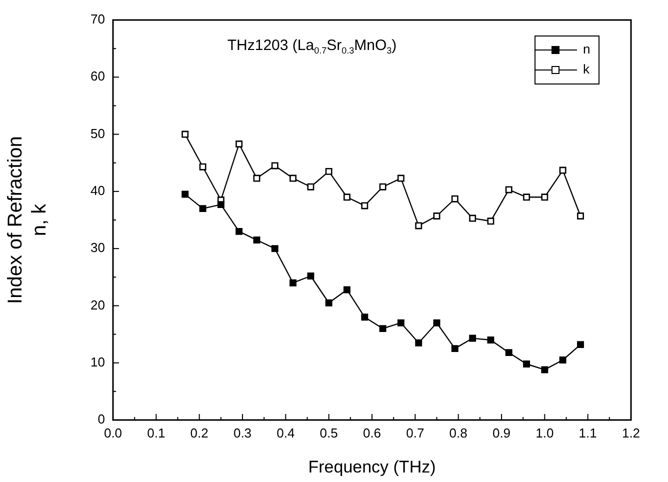  Describe the element at coordinates (97, 19) in the screenshot. I see `y-tick-label: 70` at that location.